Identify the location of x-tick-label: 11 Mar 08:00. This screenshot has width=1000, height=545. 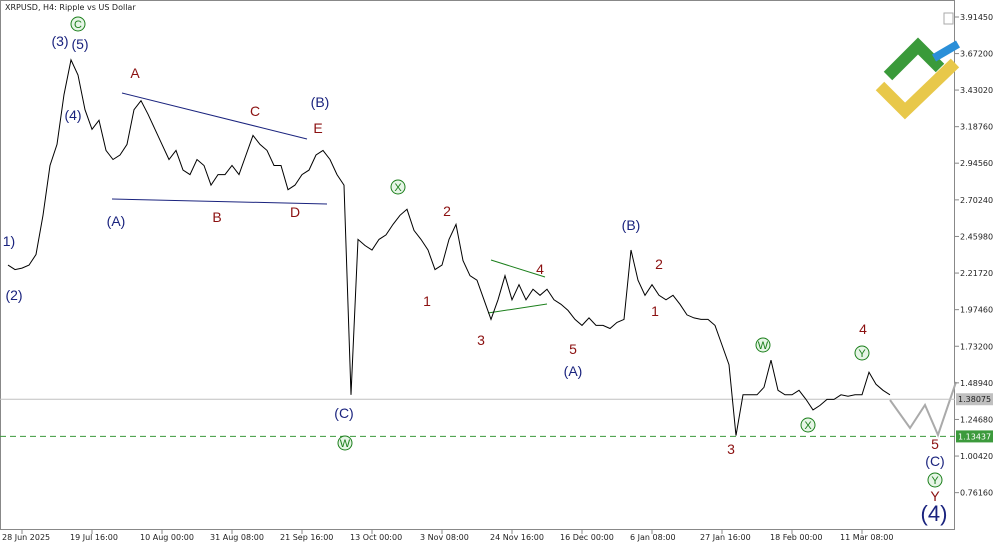
(866, 537).